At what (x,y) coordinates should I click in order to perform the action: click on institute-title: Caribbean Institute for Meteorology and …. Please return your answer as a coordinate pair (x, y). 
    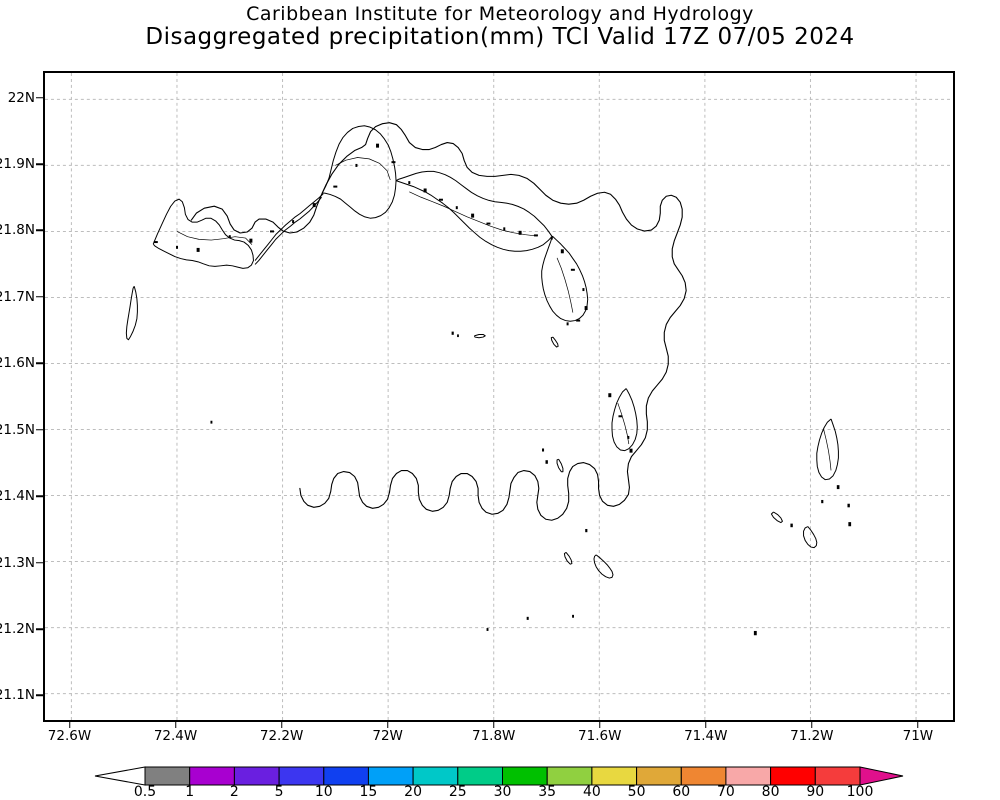
    Looking at the image, I should click on (500, 14).